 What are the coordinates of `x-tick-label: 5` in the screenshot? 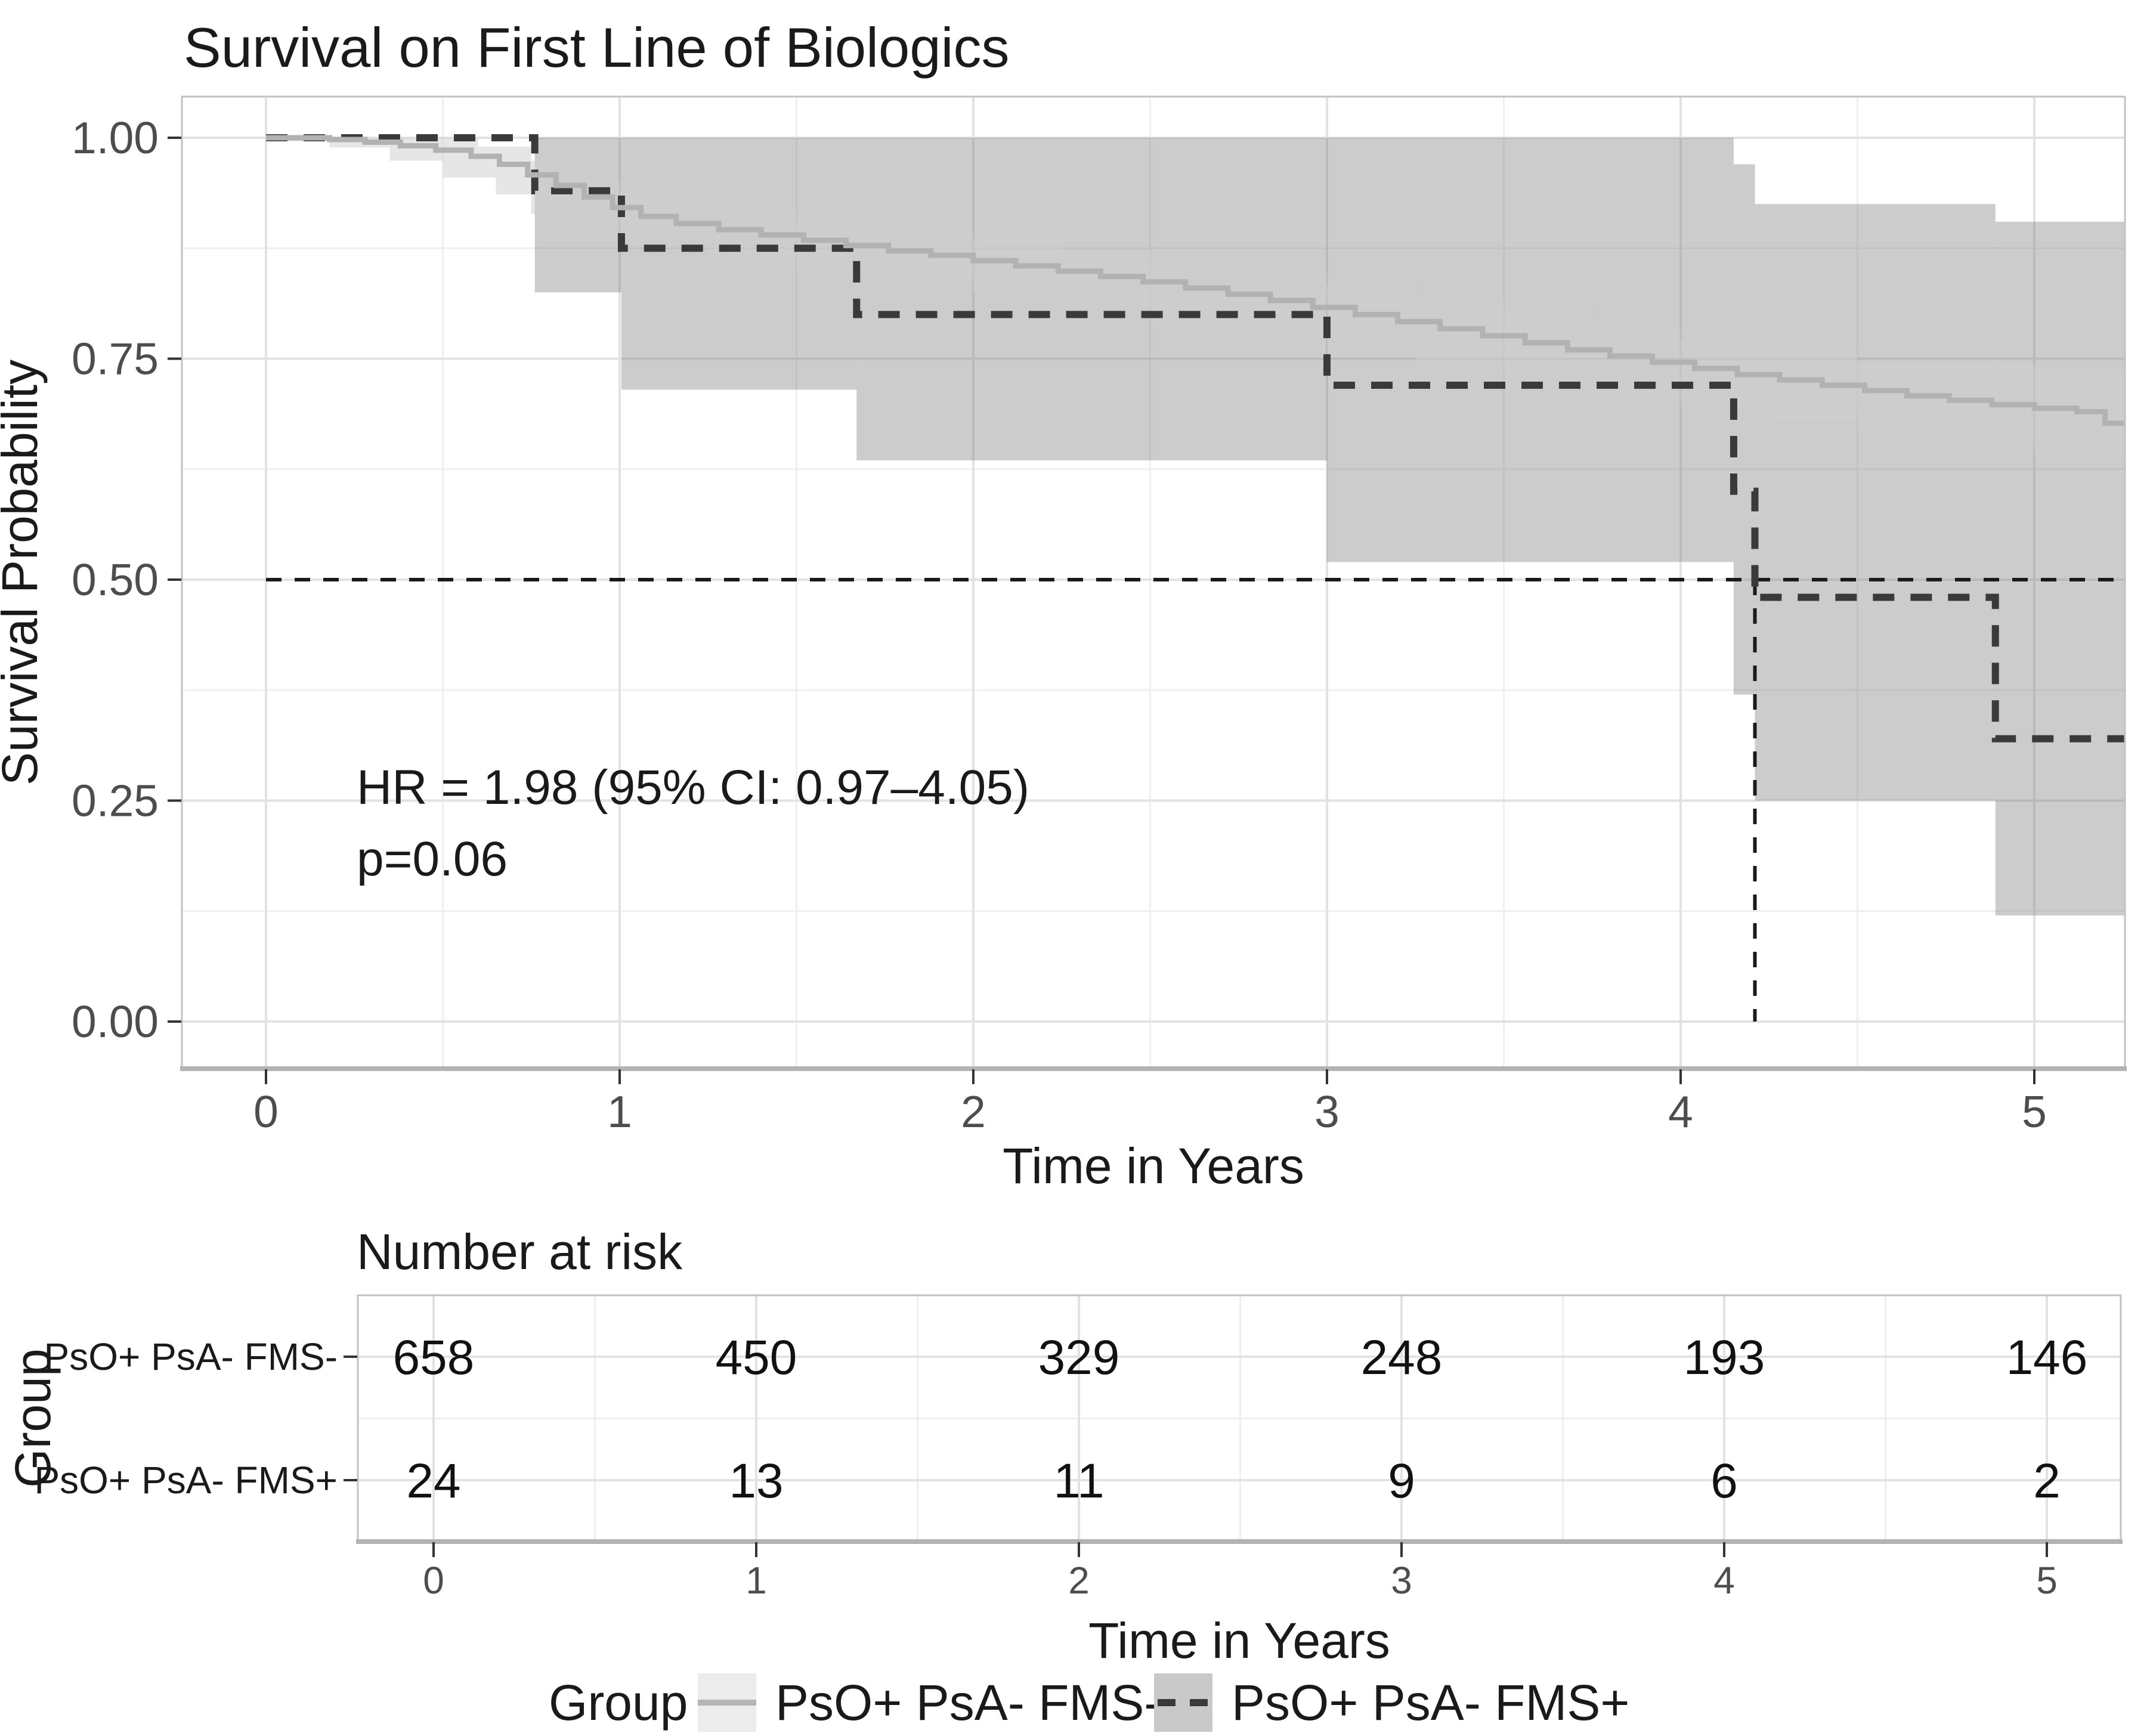 It's located at (2034, 1112).